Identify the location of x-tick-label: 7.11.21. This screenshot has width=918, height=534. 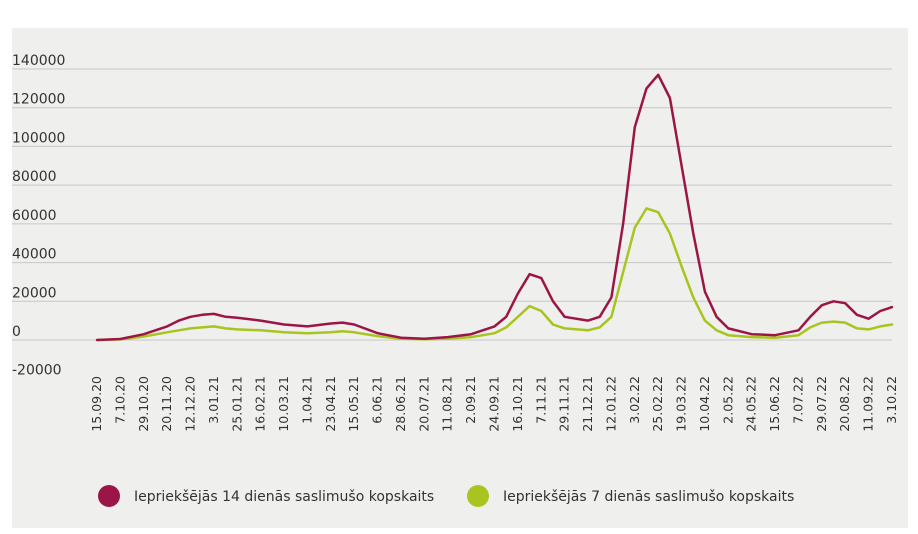
(540, 400).